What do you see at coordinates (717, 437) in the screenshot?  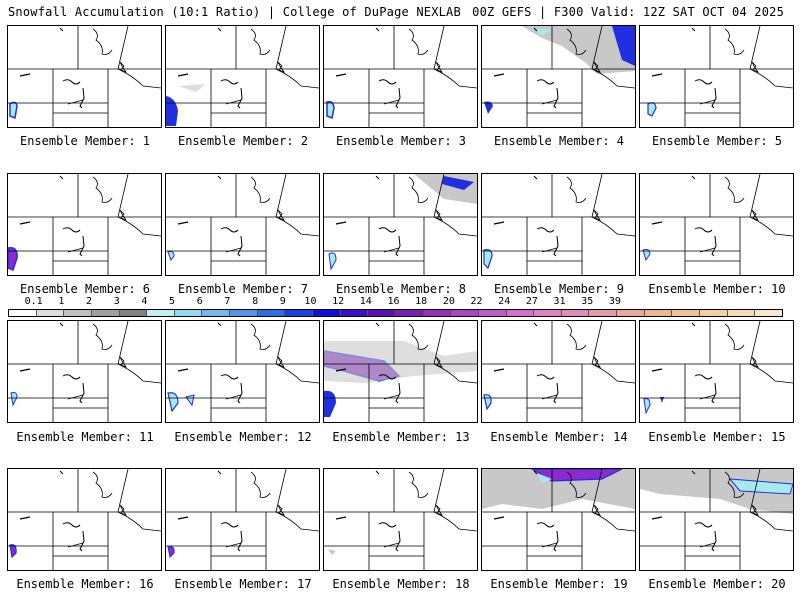 I see `ensemble-member-label: Ensemble Member: 15` at bounding box center [717, 437].